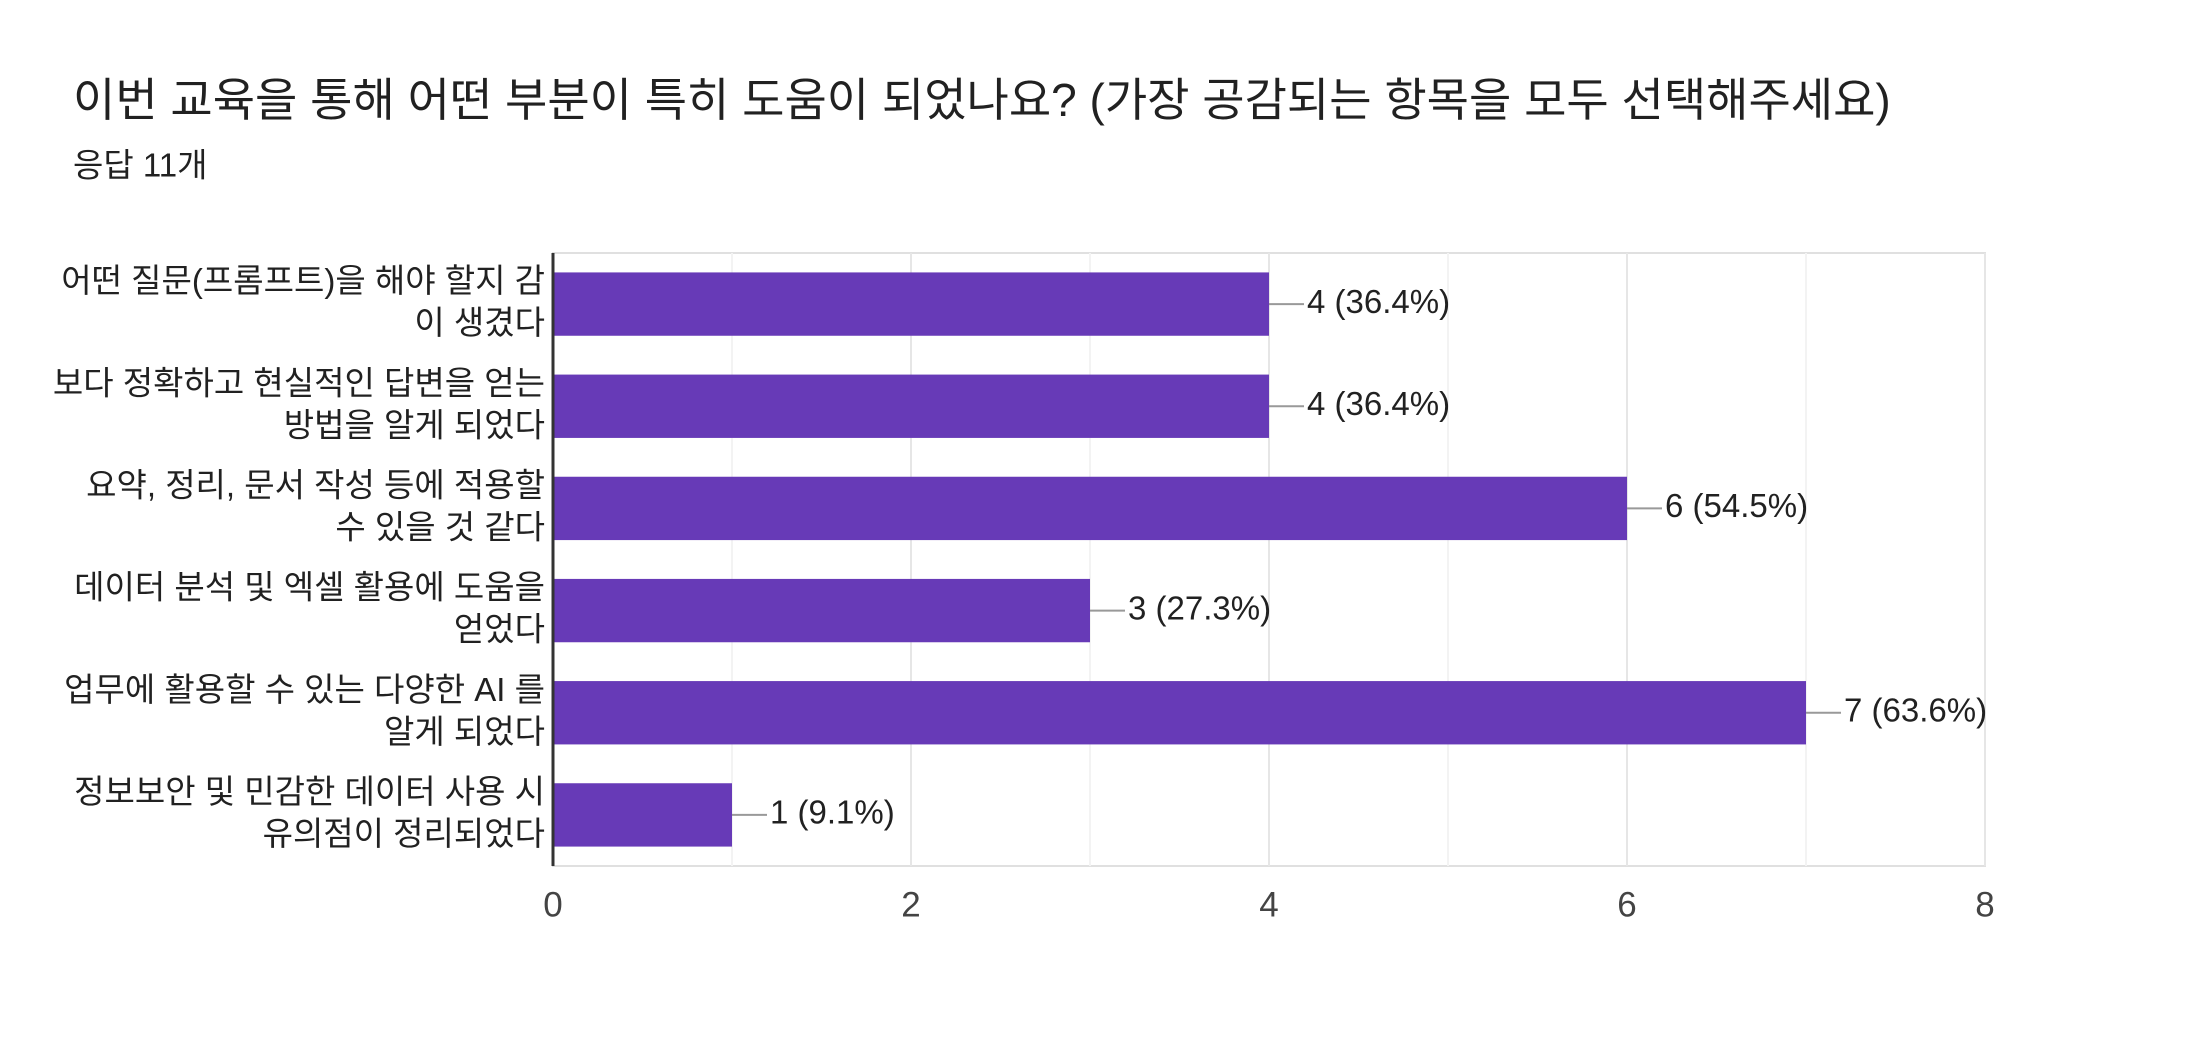 This screenshot has height=1044, width=2196. What do you see at coordinates (299, 382) in the screenshot?
I see `y-tick-label-line: 보다 정확하고 현실적인 답변을 얻는` at bounding box center [299, 382].